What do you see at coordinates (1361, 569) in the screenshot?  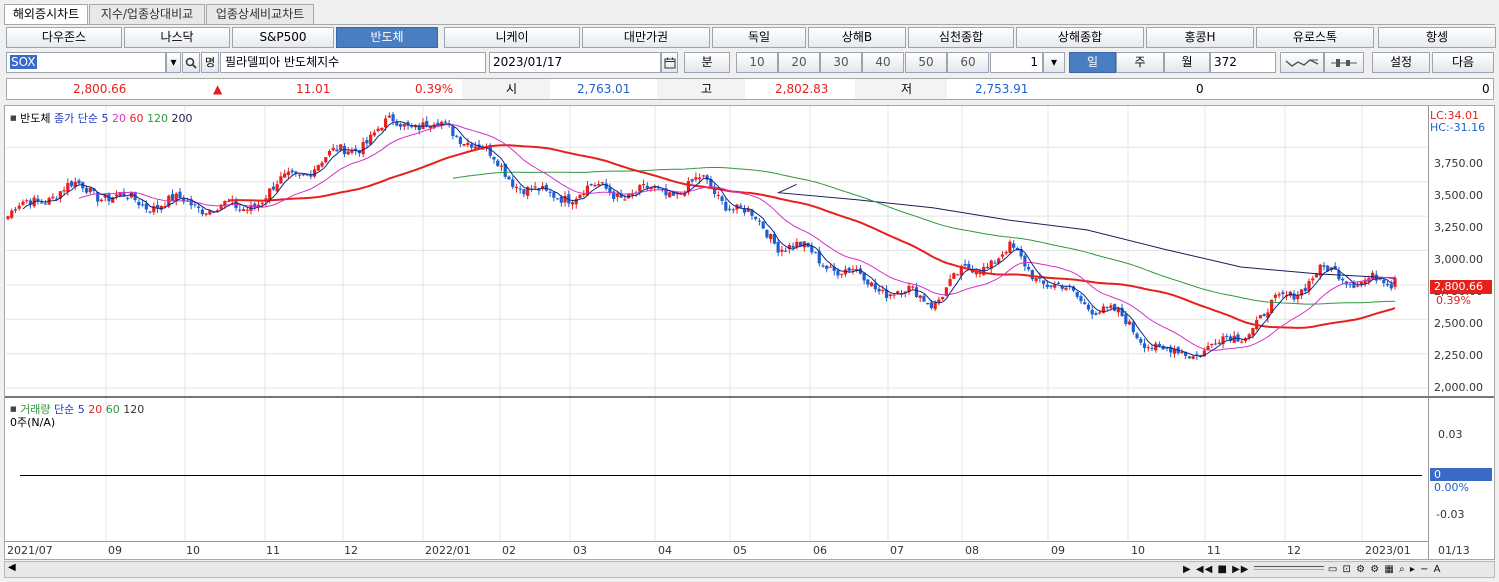 I see `settings-icon: ⚙` at bounding box center [1361, 569].